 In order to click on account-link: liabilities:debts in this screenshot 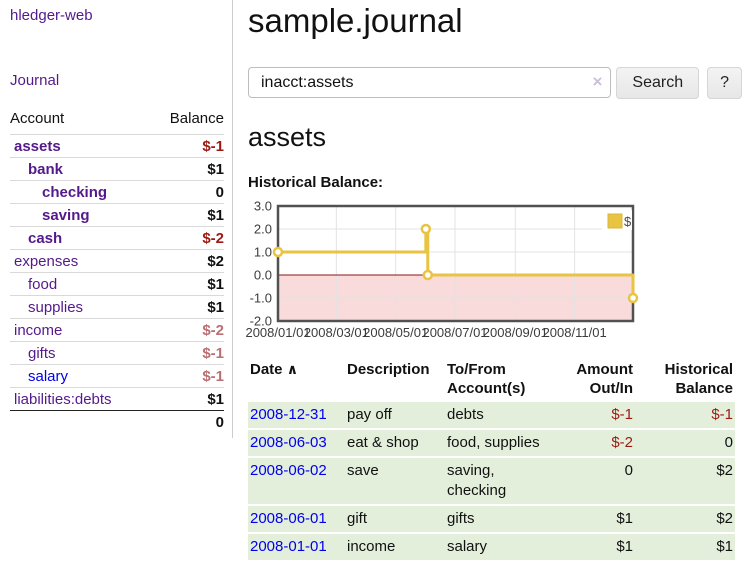, I will do `click(63, 399)`.